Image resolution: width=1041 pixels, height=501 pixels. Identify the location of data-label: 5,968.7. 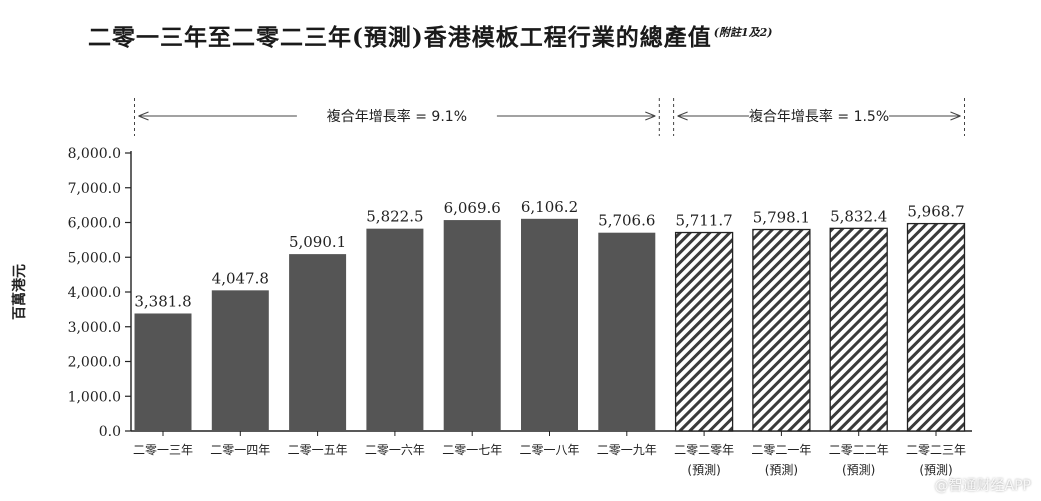
(935, 212).